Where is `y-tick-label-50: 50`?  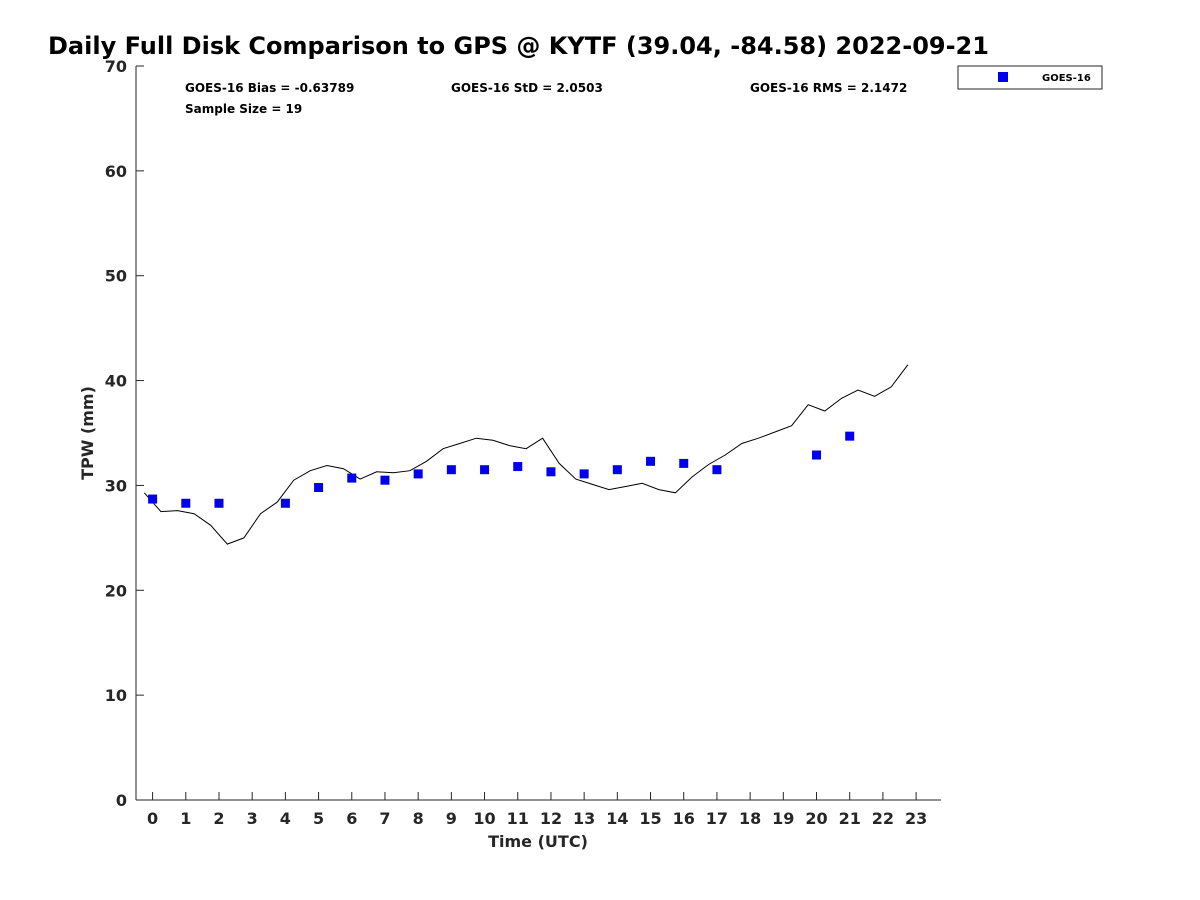 y-tick-label-50: 50 is located at coordinates (116, 276).